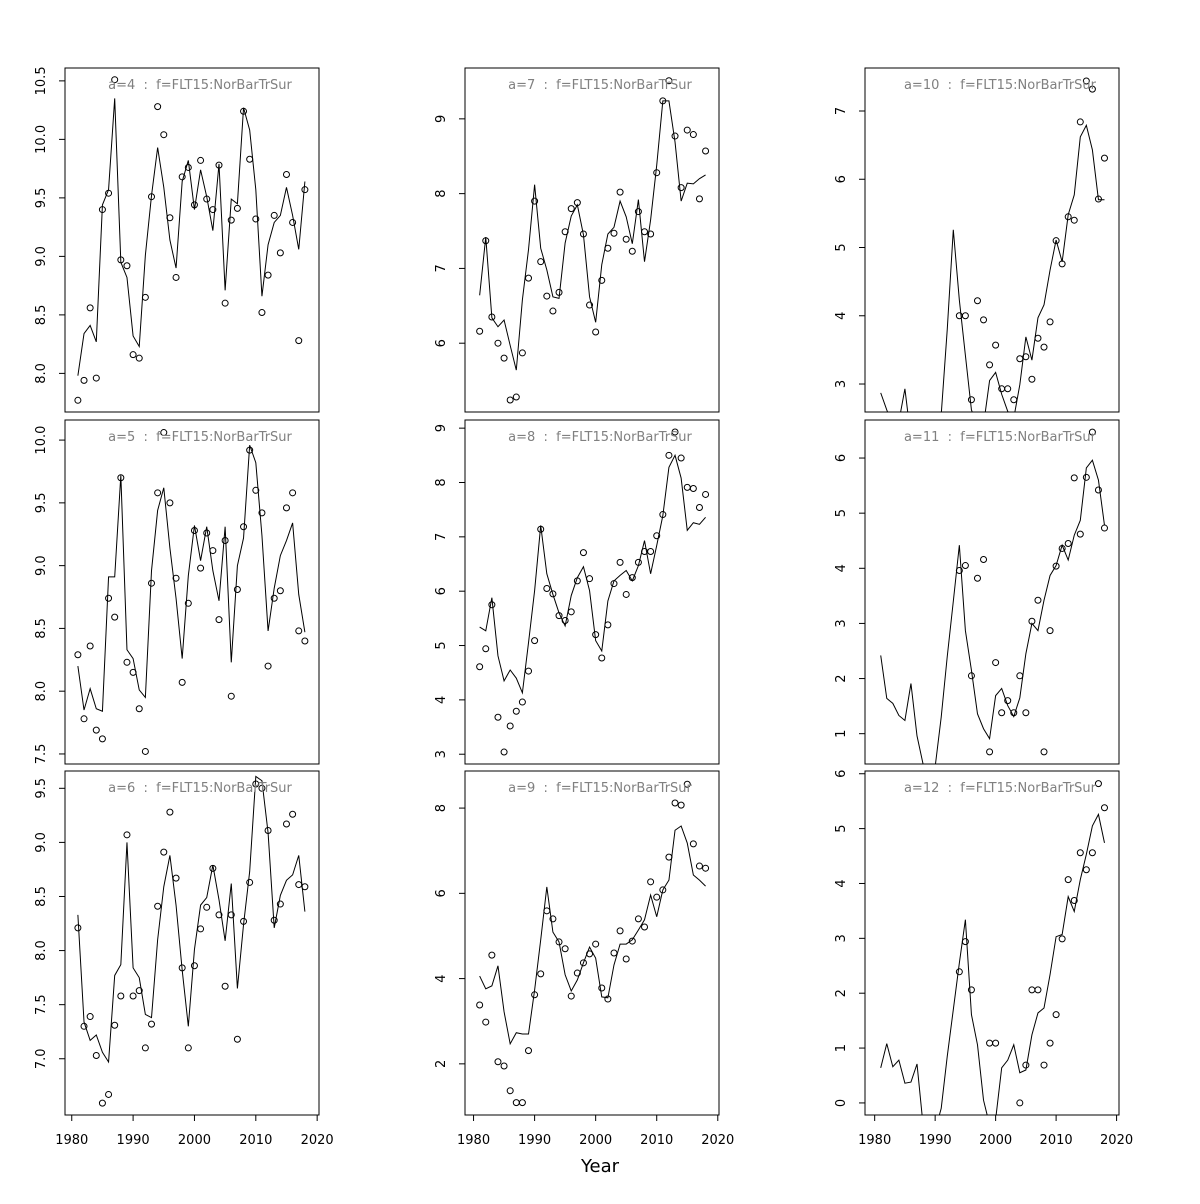 The width and height of the screenshot is (1200, 1204). I want to click on panel: 3 4 5 6 7 8 9 a=8 : f=FLT15:NorBarTrSur, so click(577, 592).